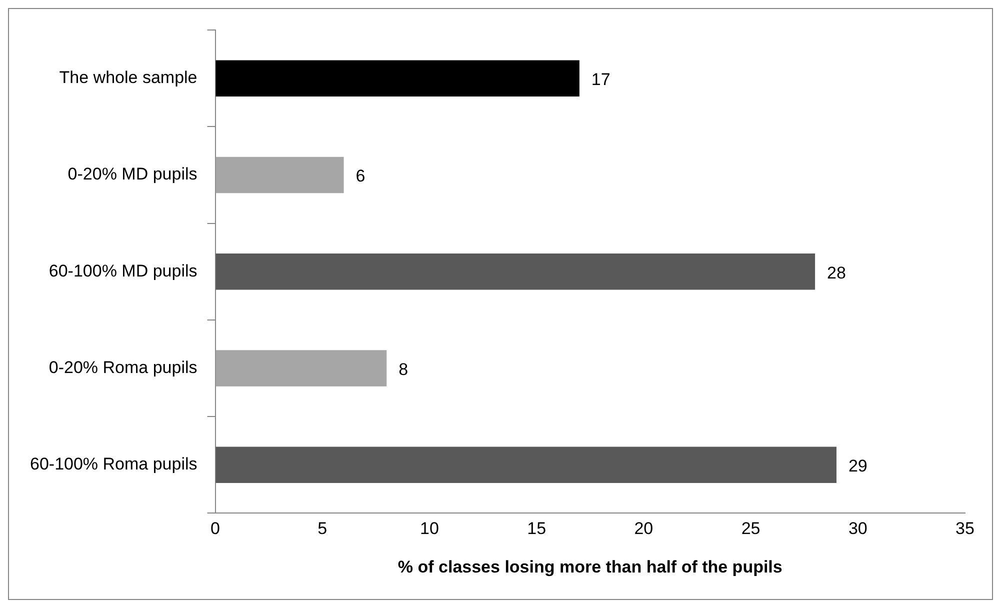 The width and height of the screenshot is (995, 602). I want to click on y-tick-label: 0-20% Roma pupils, so click(123, 367).